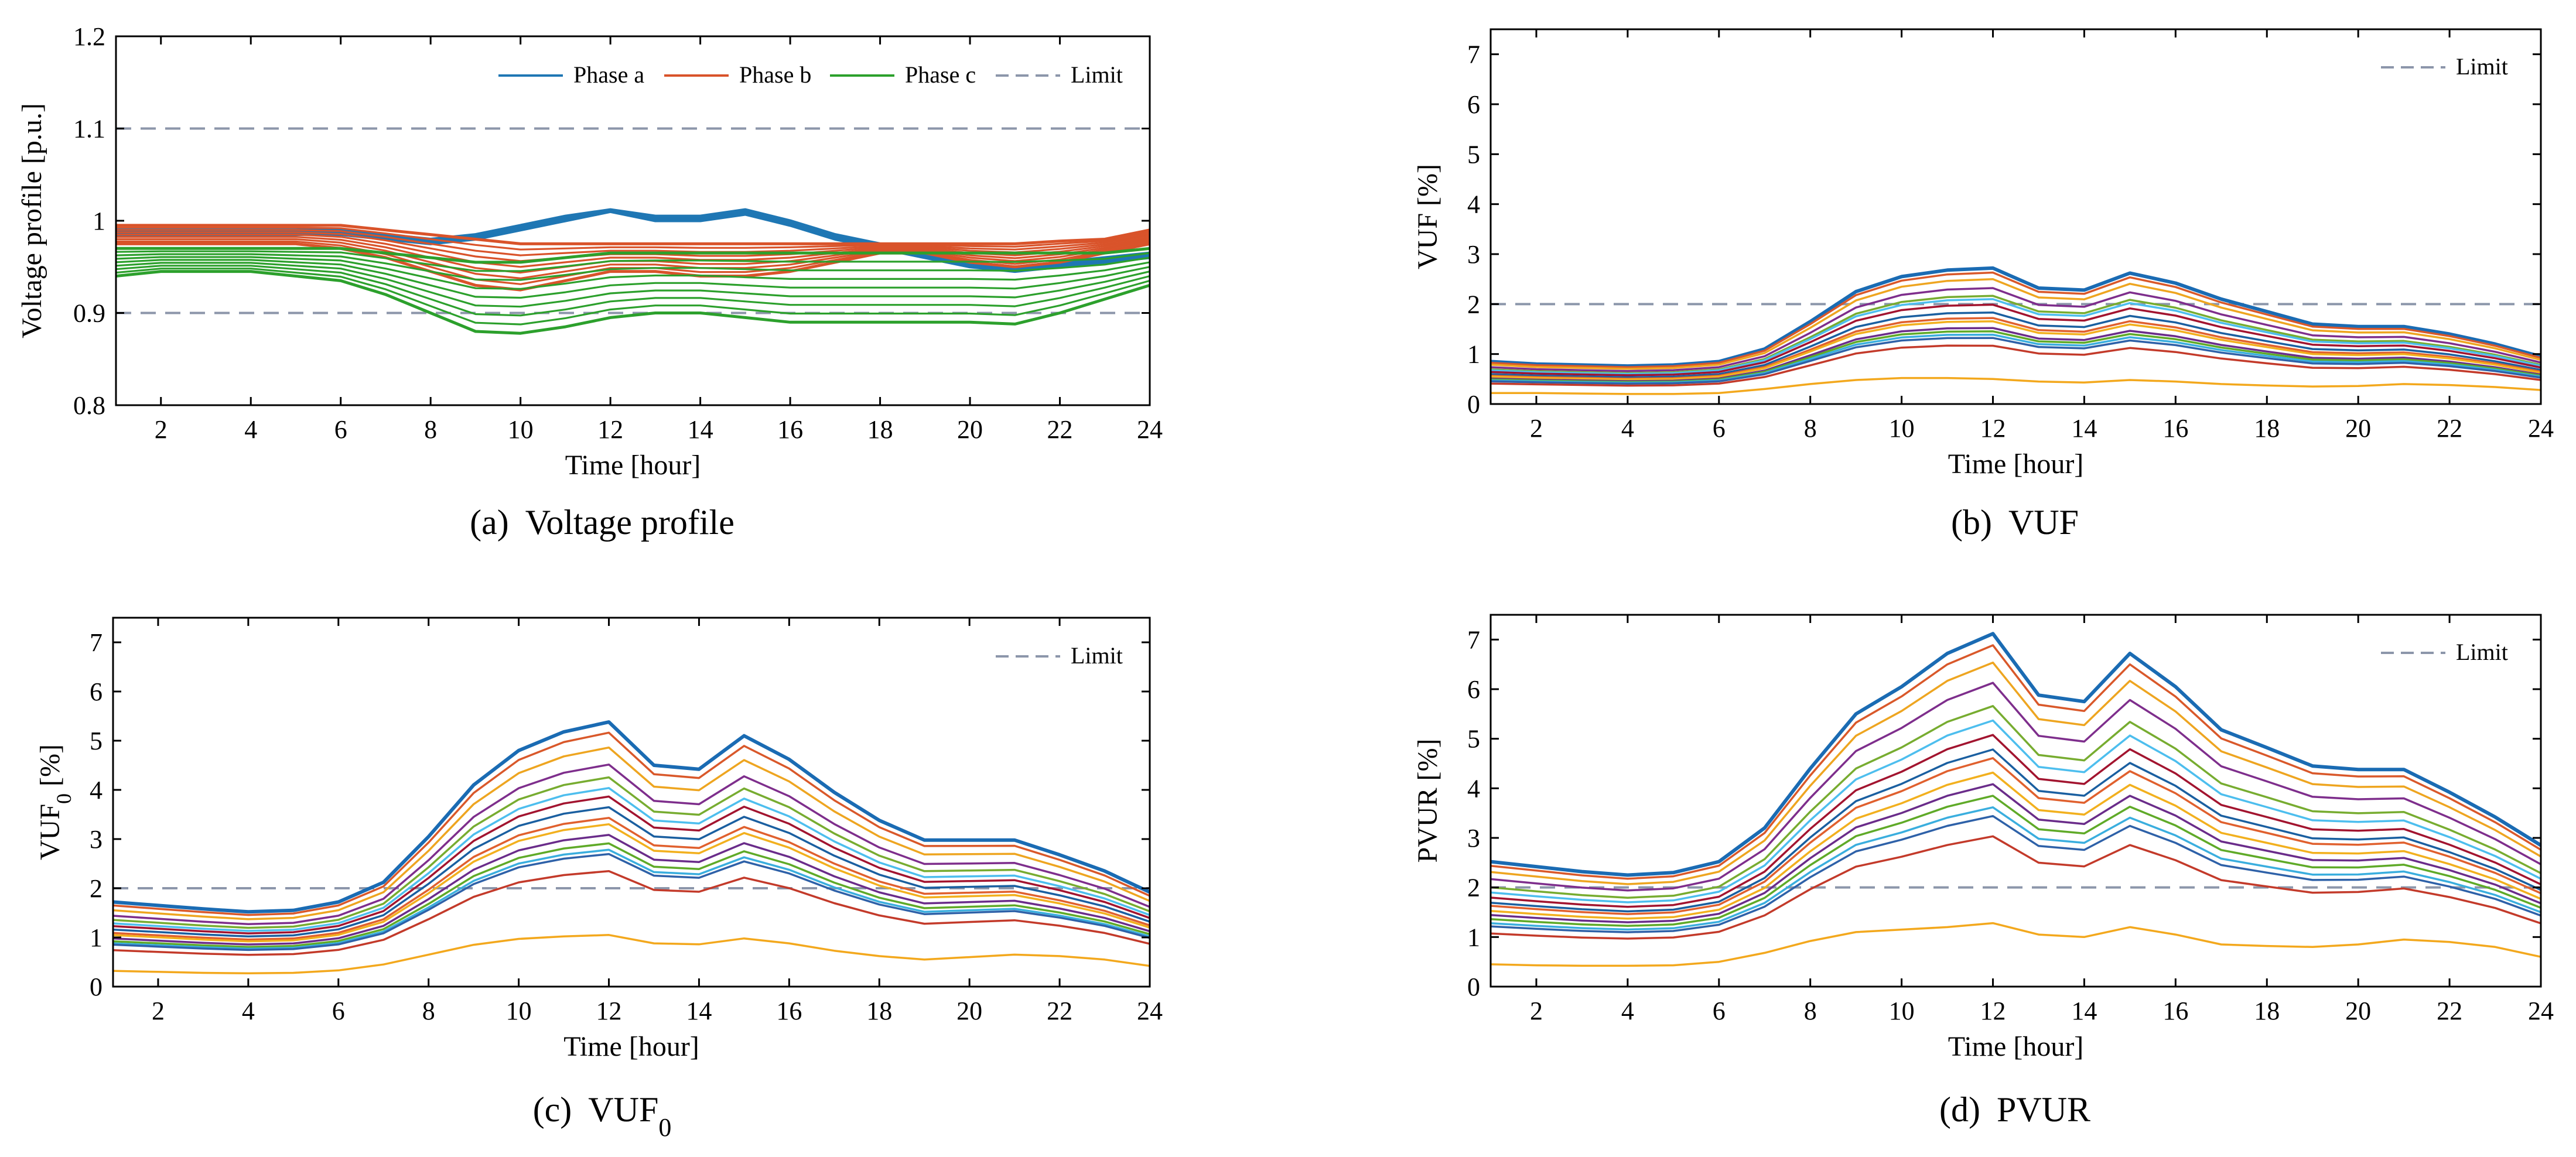 The height and width of the screenshot is (1157, 2576). Describe the element at coordinates (2044, 522) in the screenshot. I see `caption-text: VUF` at that location.